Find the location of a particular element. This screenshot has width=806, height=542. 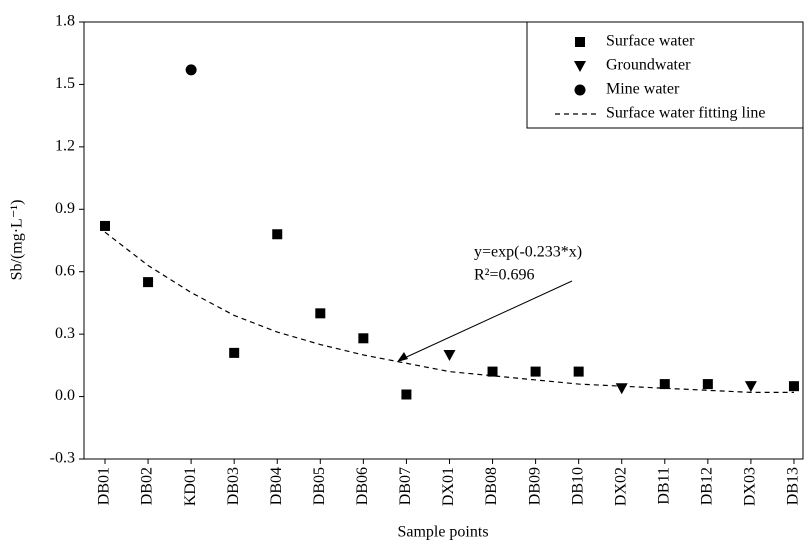

x-tick-label: DB01 is located at coordinates (104, 486).